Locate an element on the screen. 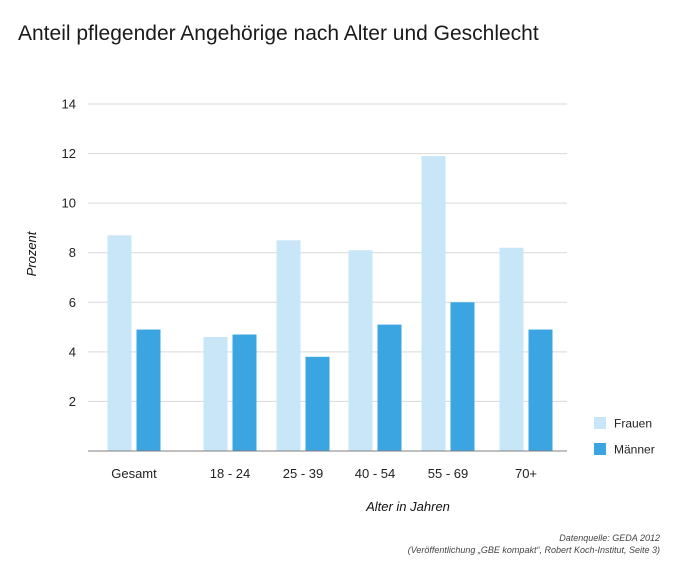 This screenshot has height=573, width=681. bar-männer-5 is located at coordinates (462, 376).